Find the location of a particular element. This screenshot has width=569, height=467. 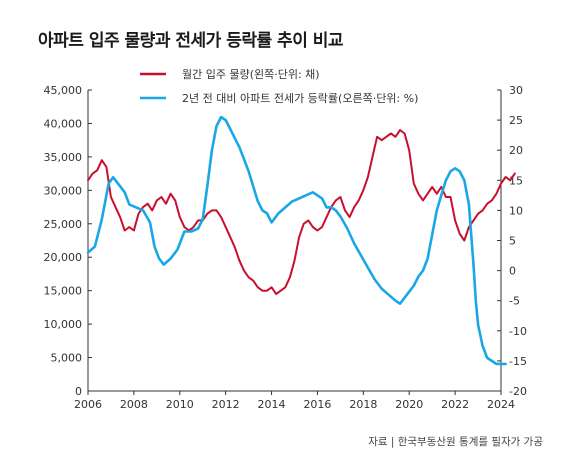

x-tick-label: 2006 is located at coordinates (88, 404).